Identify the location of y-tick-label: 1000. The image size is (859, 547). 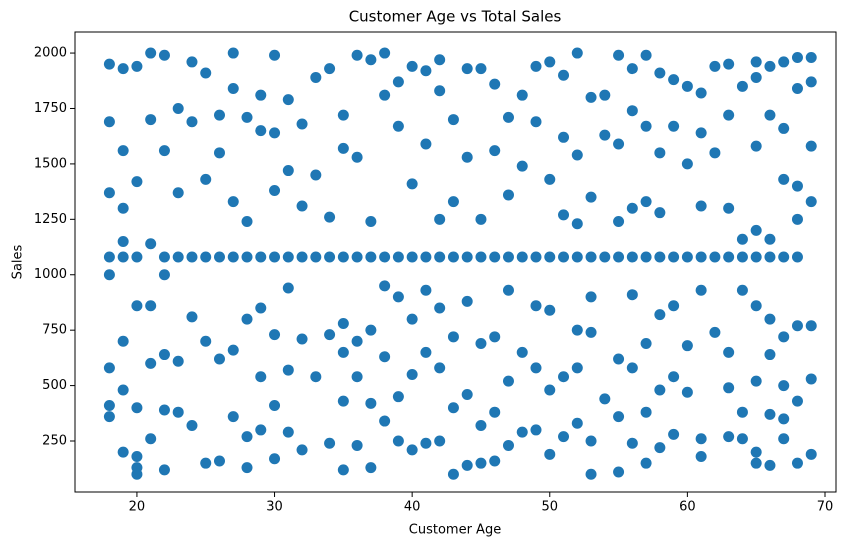
(50, 274).